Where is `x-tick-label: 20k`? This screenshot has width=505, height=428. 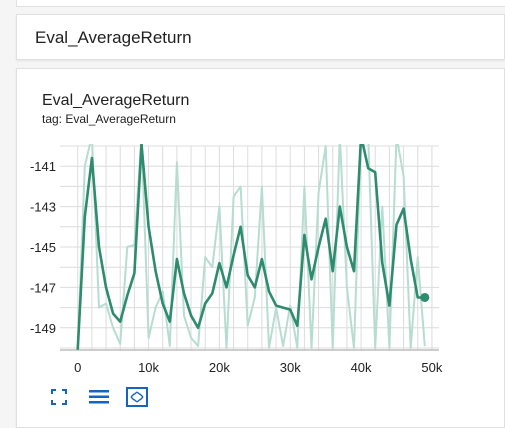
x-tick-label: 20k is located at coordinates (219, 367).